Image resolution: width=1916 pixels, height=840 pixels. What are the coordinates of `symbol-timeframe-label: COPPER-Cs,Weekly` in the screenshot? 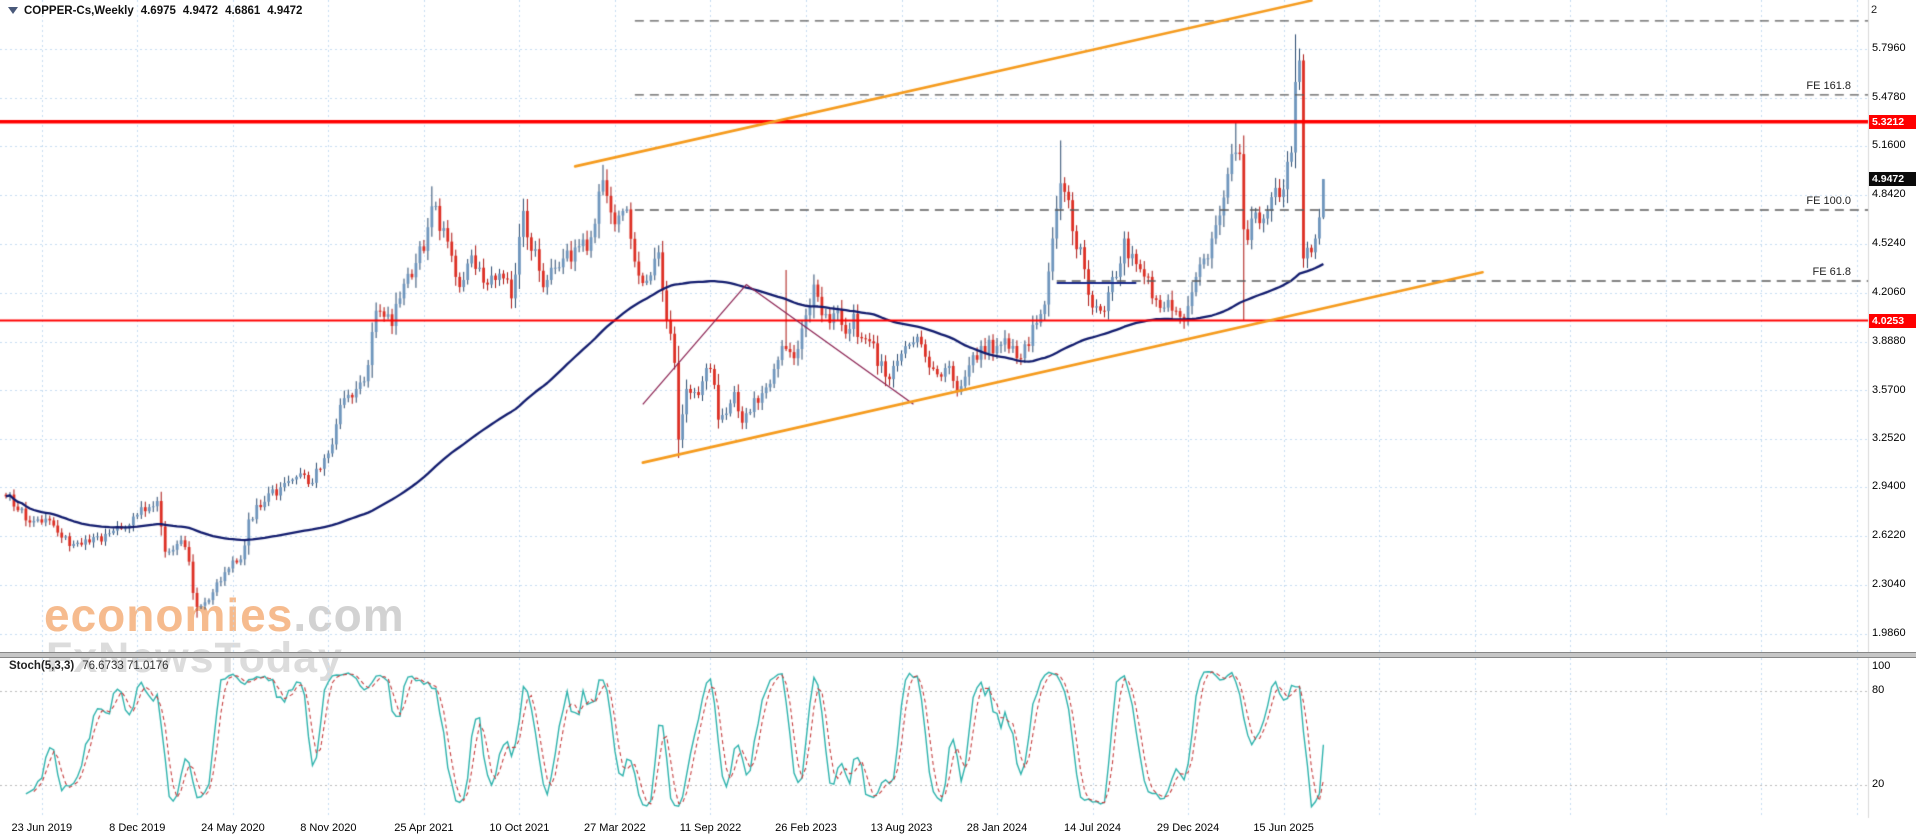 It's located at (79, 11).